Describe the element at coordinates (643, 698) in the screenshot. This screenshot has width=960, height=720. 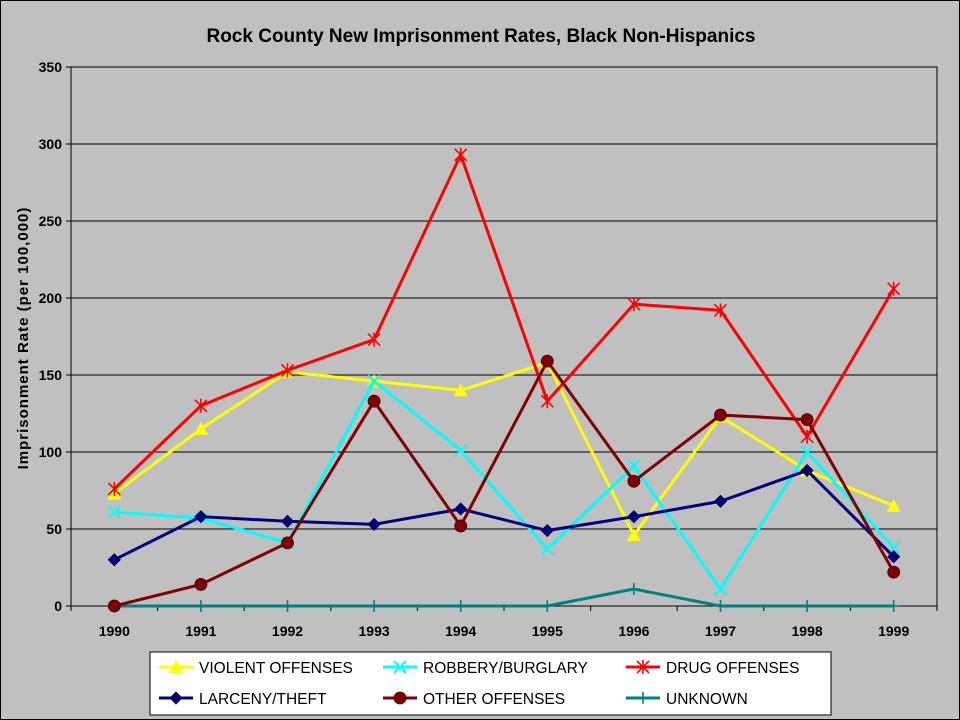
I see `legend-marker-unknown` at that location.